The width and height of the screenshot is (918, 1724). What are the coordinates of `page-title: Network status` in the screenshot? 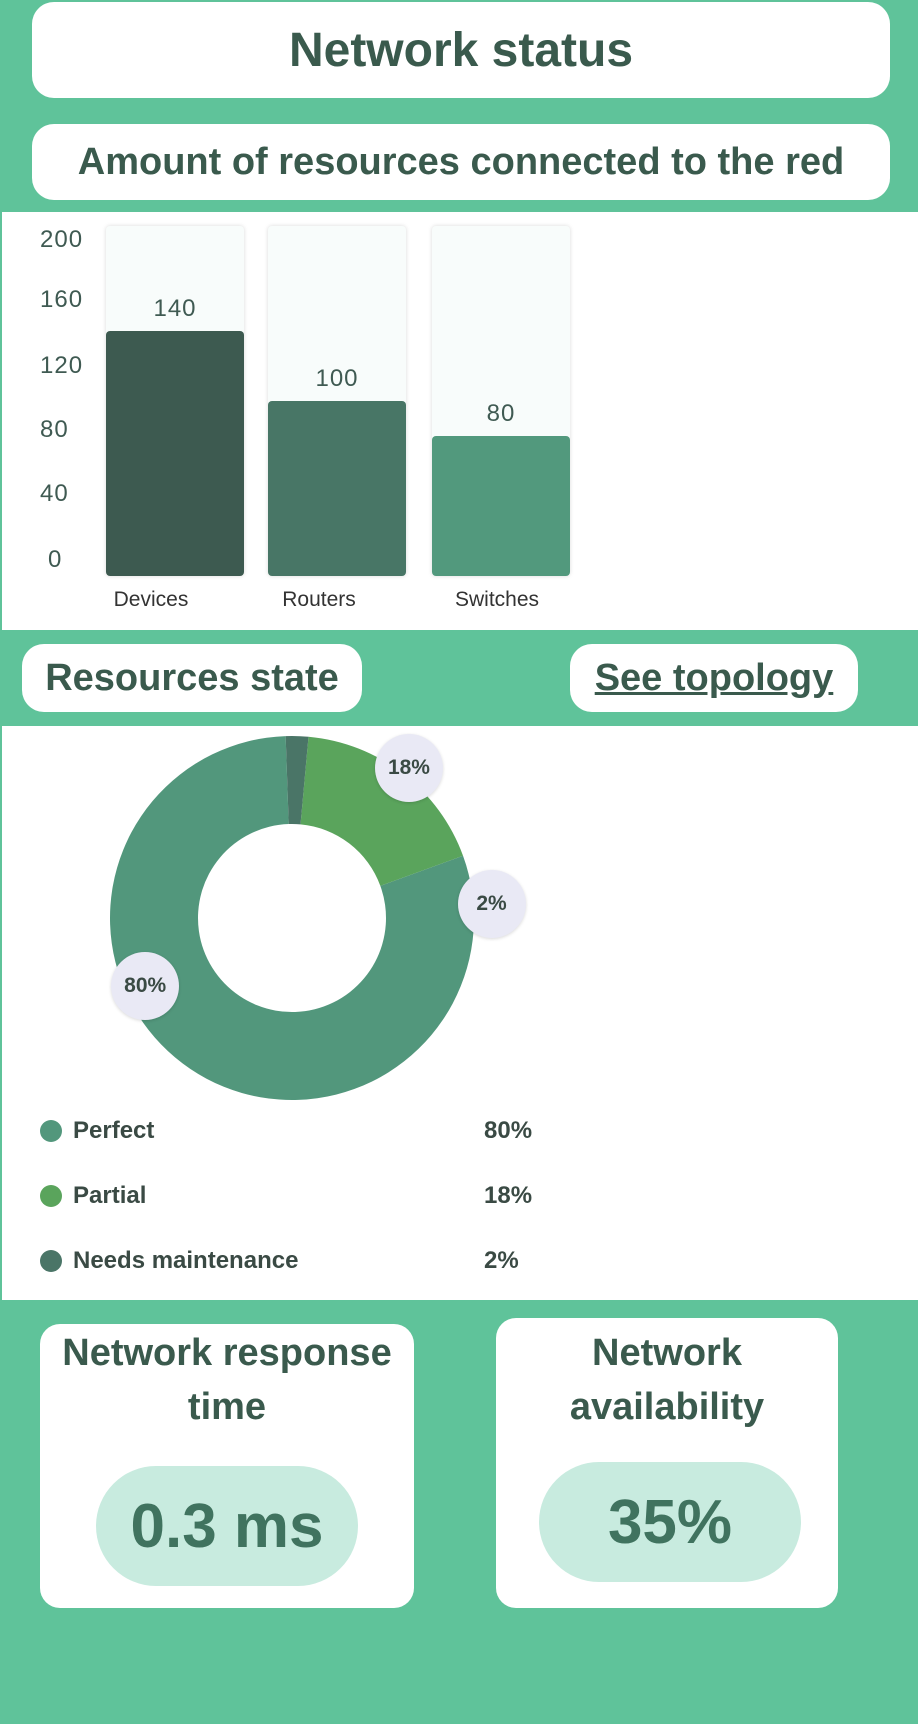 It's located at (461, 50).